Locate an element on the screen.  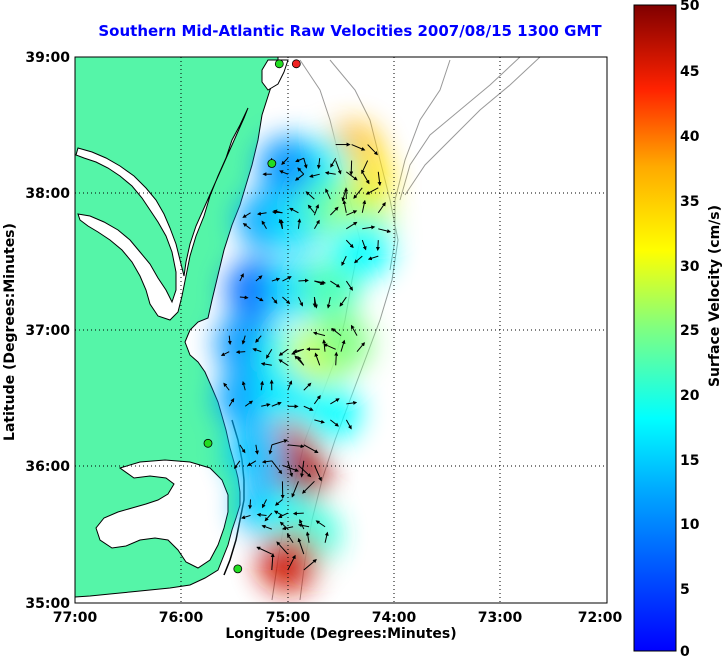
sound-water is located at coordinates (162, 514).